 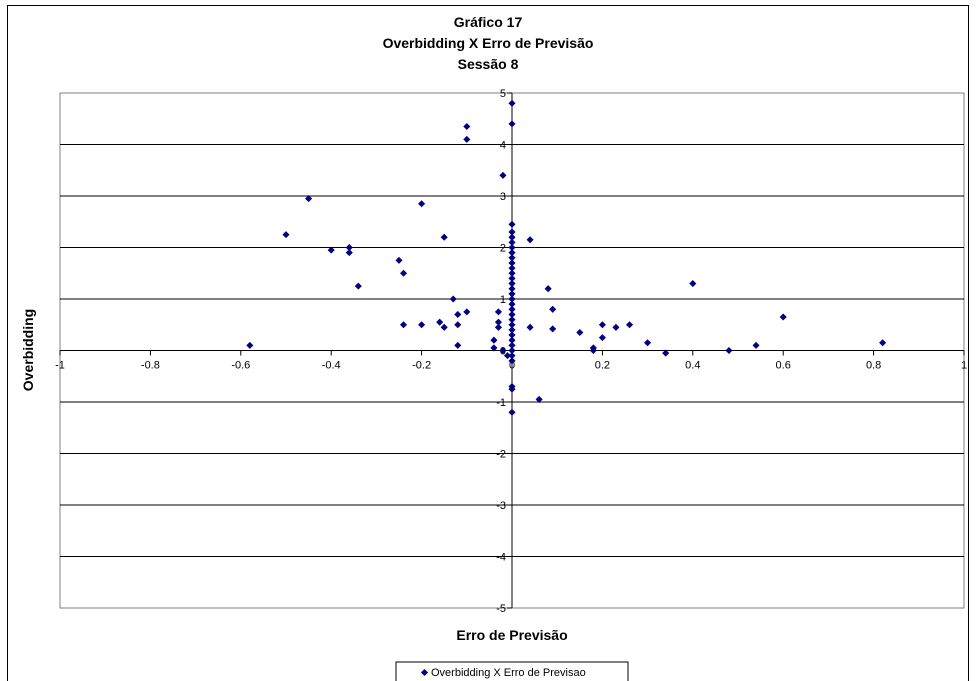 What do you see at coordinates (503, 300) in the screenshot?
I see `y-tick-label-6: 1` at bounding box center [503, 300].